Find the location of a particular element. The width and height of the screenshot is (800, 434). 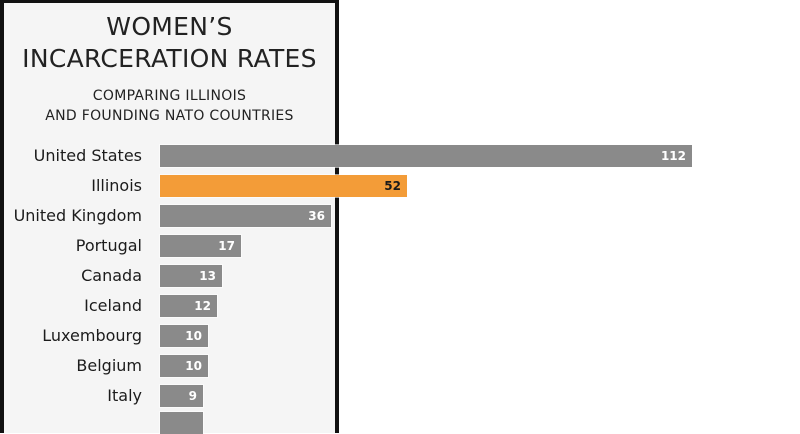

bar: 13 is located at coordinates (191, 276).